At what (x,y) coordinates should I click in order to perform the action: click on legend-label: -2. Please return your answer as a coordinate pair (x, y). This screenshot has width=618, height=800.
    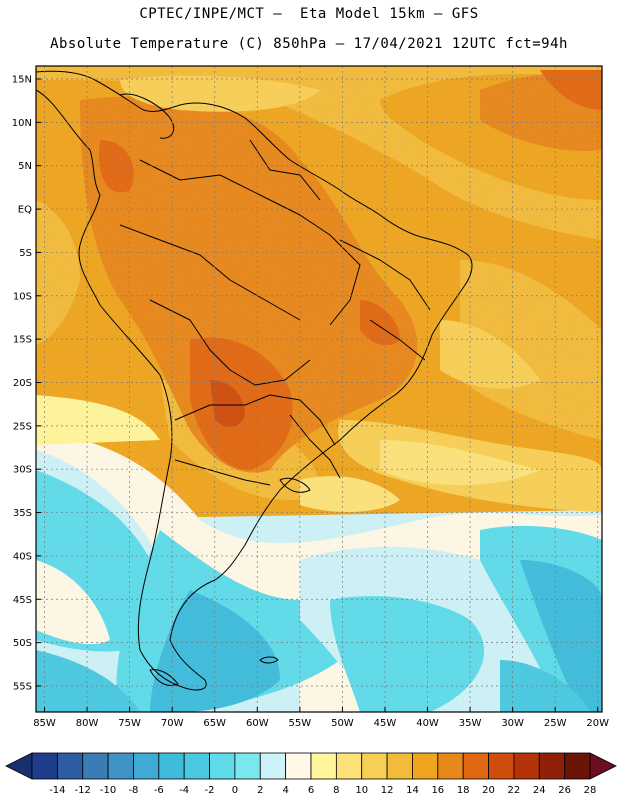
    Looking at the image, I should click on (210, 790).